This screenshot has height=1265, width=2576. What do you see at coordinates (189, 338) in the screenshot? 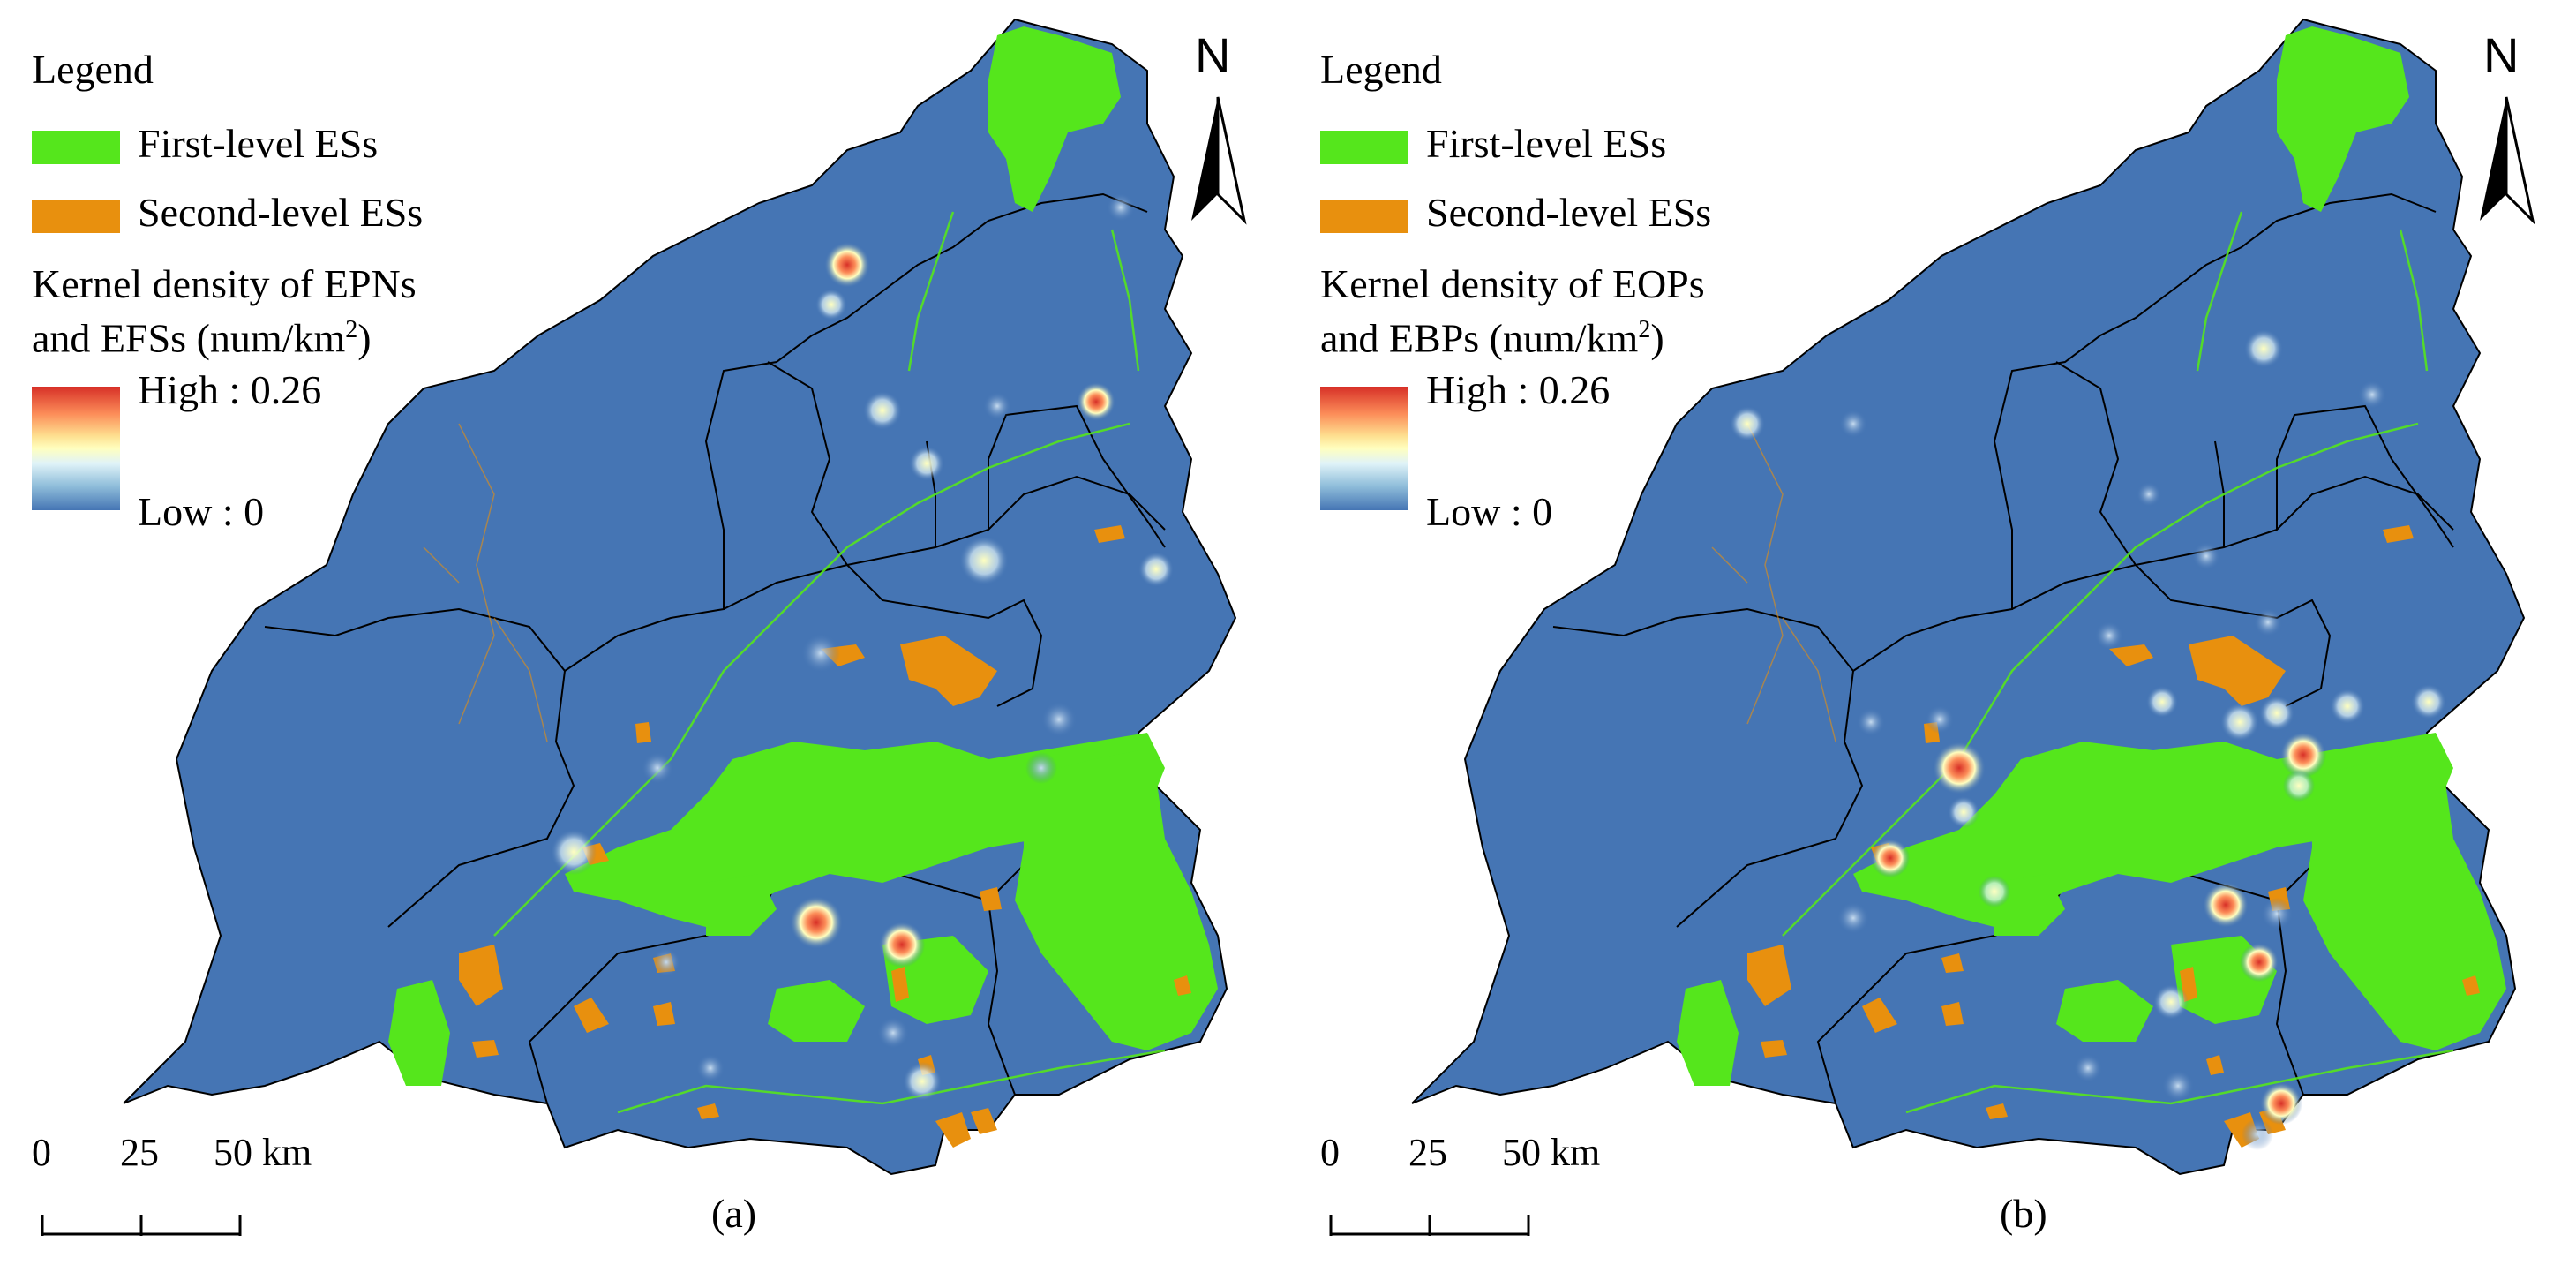
I see `kd-title-line2-text: and EFSs (num/km` at bounding box center [189, 338].